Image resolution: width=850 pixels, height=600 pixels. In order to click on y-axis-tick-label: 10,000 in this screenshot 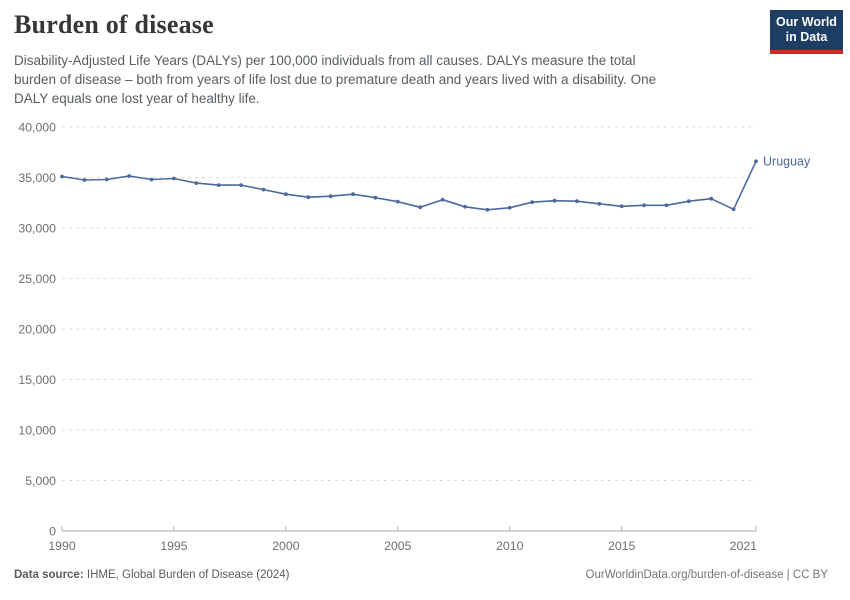, I will do `click(37, 430)`.